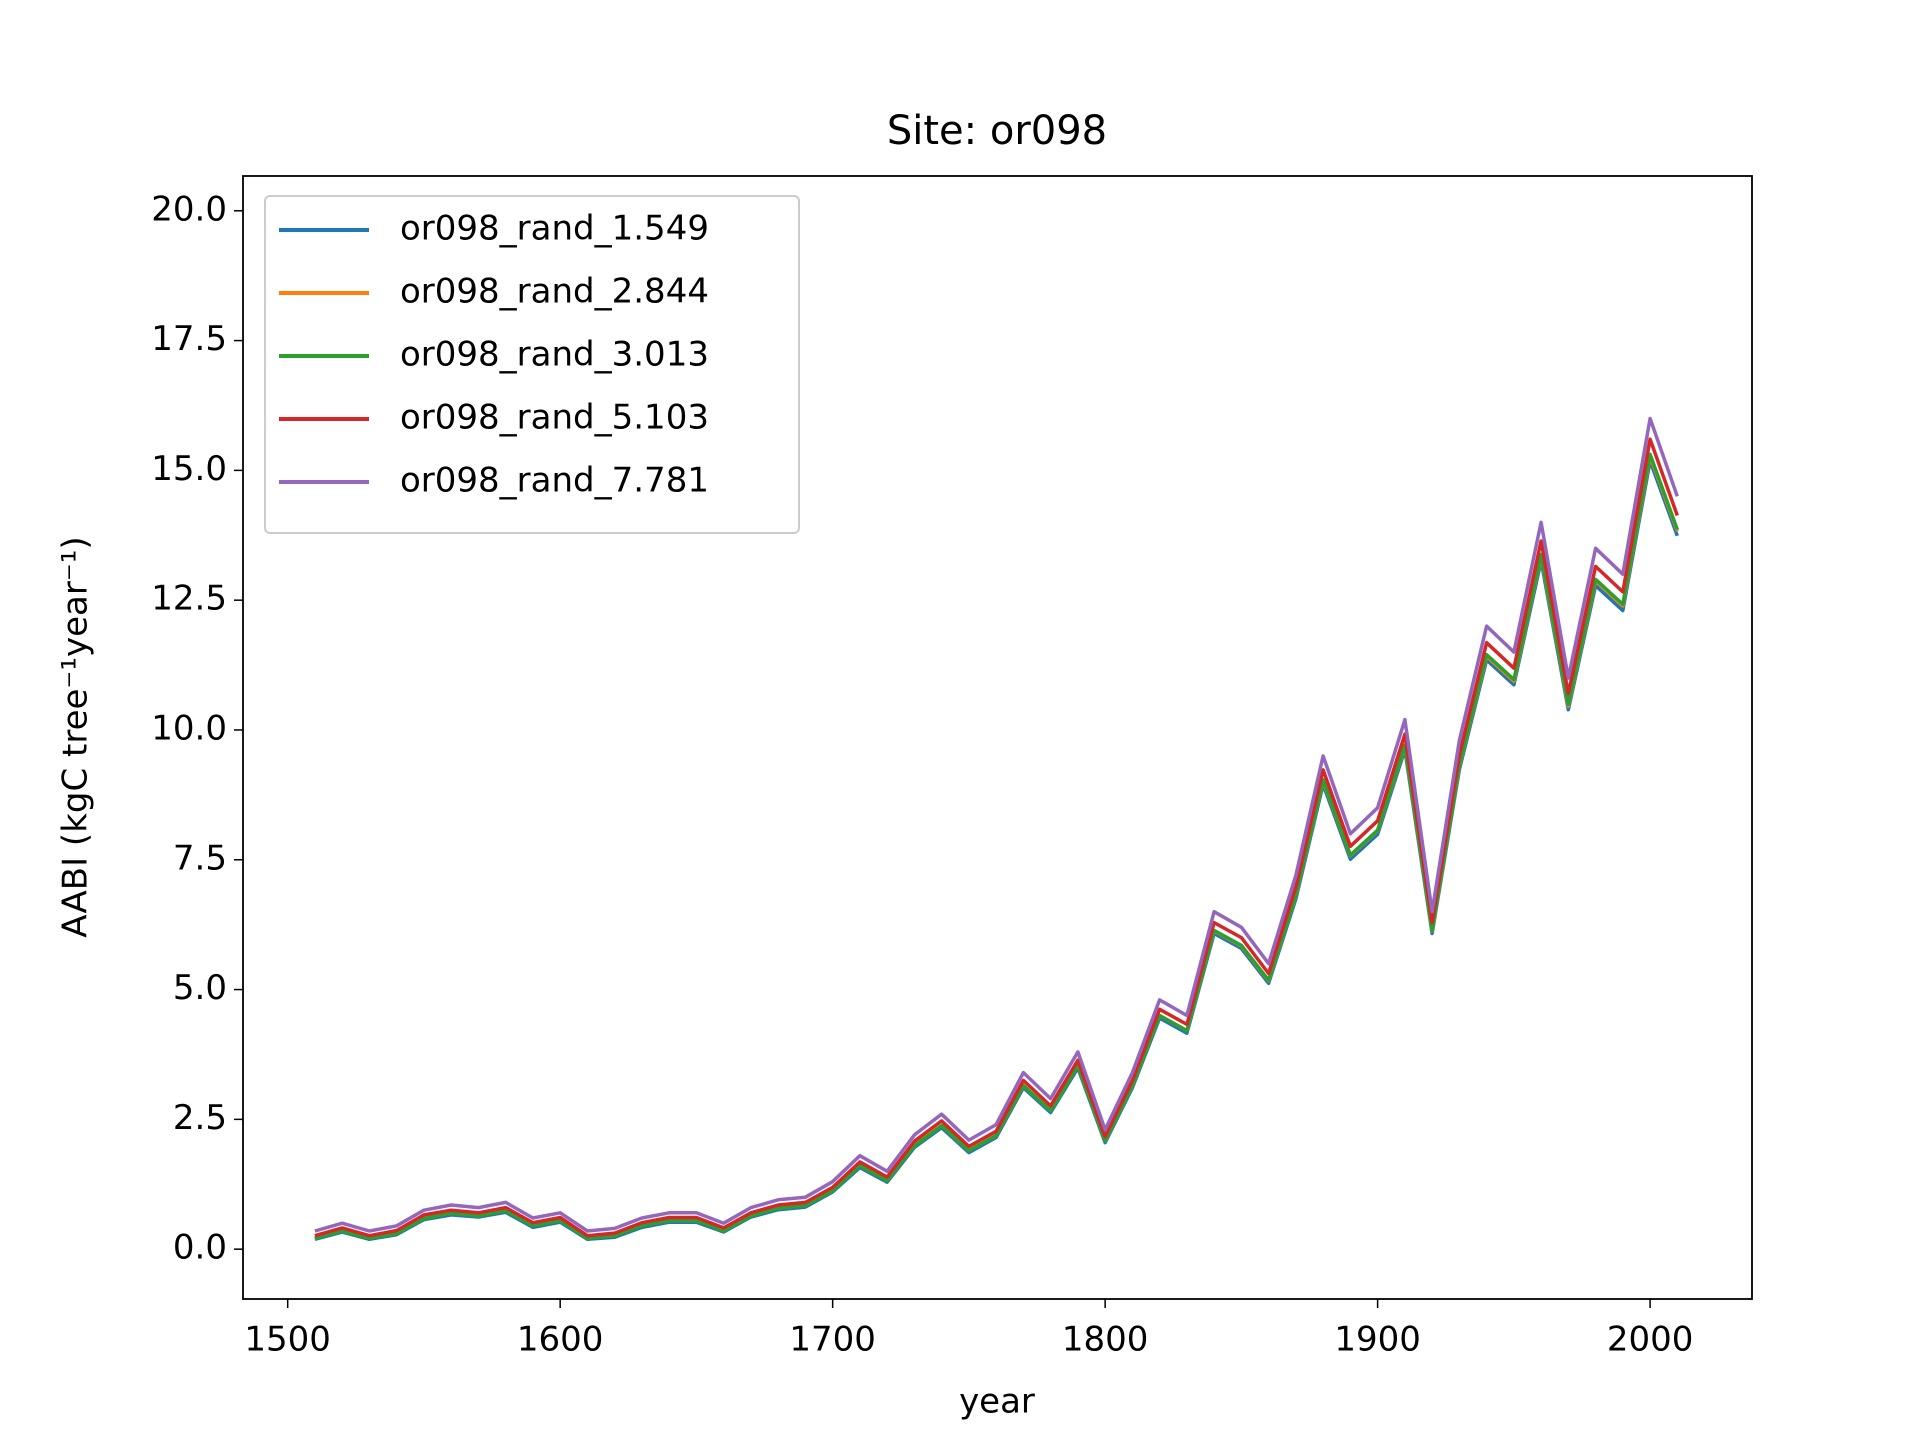 The image size is (1920, 1440). Describe the element at coordinates (1377, 1340) in the screenshot. I see `x-tick-label: 1900` at that location.